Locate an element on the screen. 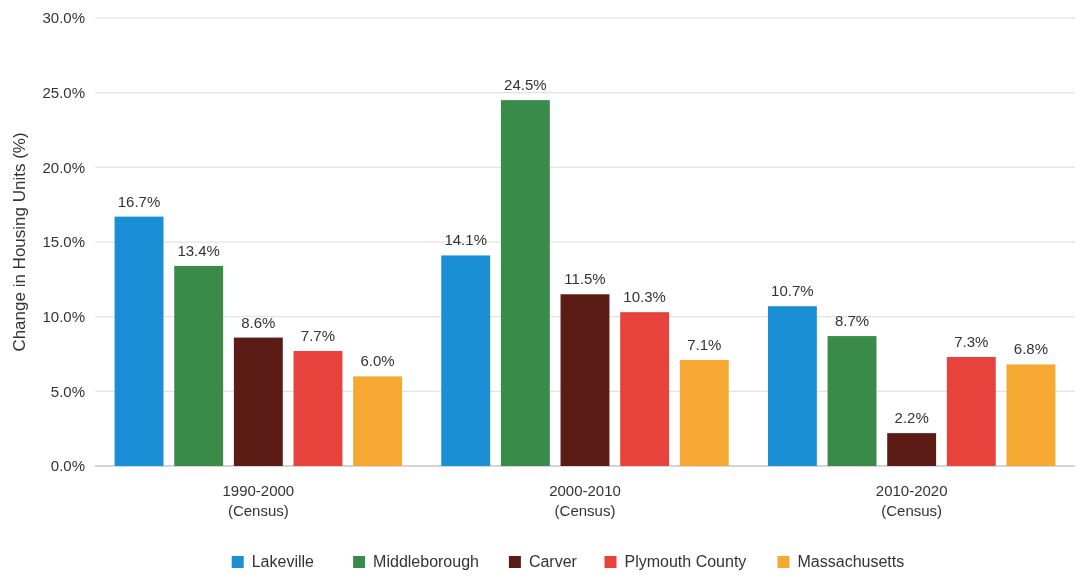 The width and height of the screenshot is (1085, 581). data-label: 13.4% is located at coordinates (198, 250).